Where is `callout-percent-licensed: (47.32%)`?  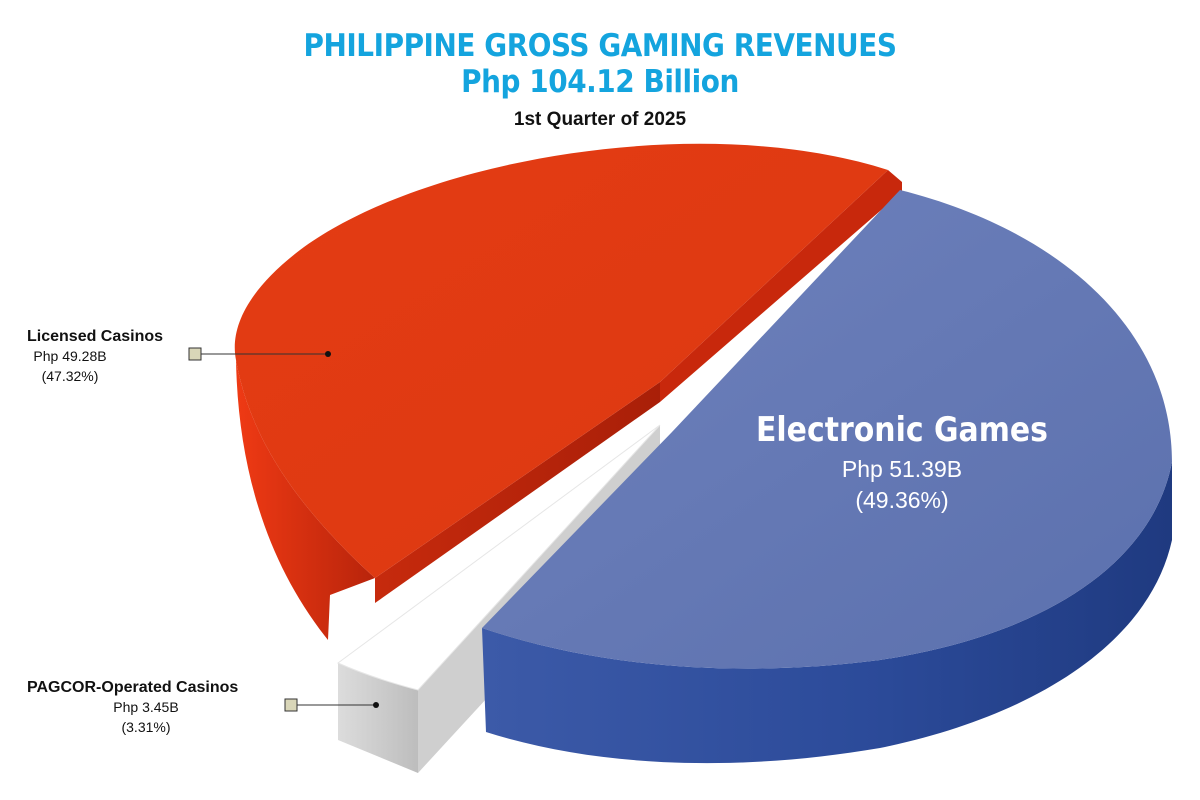 callout-percent-licensed: (47.32%) is located at coordinates (70, 376).